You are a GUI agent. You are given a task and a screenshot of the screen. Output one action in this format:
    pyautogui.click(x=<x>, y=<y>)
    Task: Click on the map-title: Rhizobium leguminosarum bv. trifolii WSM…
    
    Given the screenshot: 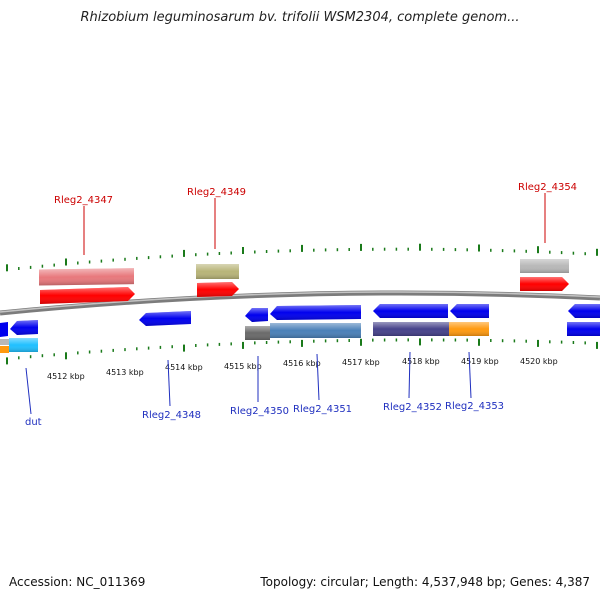 What is the action you would take?
    pyautogui.click(x=300, y=17)
    